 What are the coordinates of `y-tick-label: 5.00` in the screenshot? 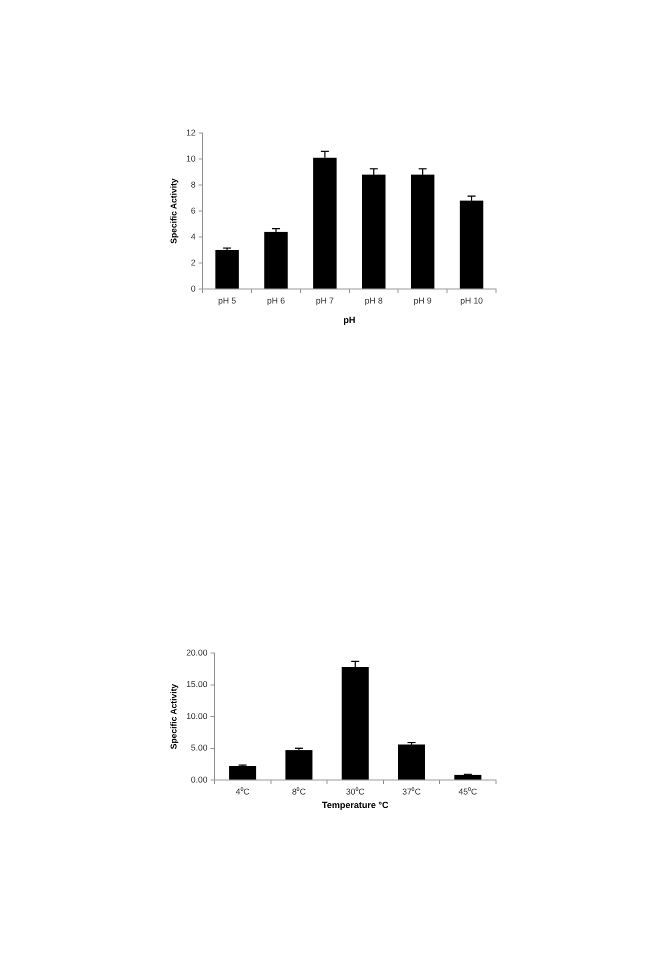 It's located at (199, 747).